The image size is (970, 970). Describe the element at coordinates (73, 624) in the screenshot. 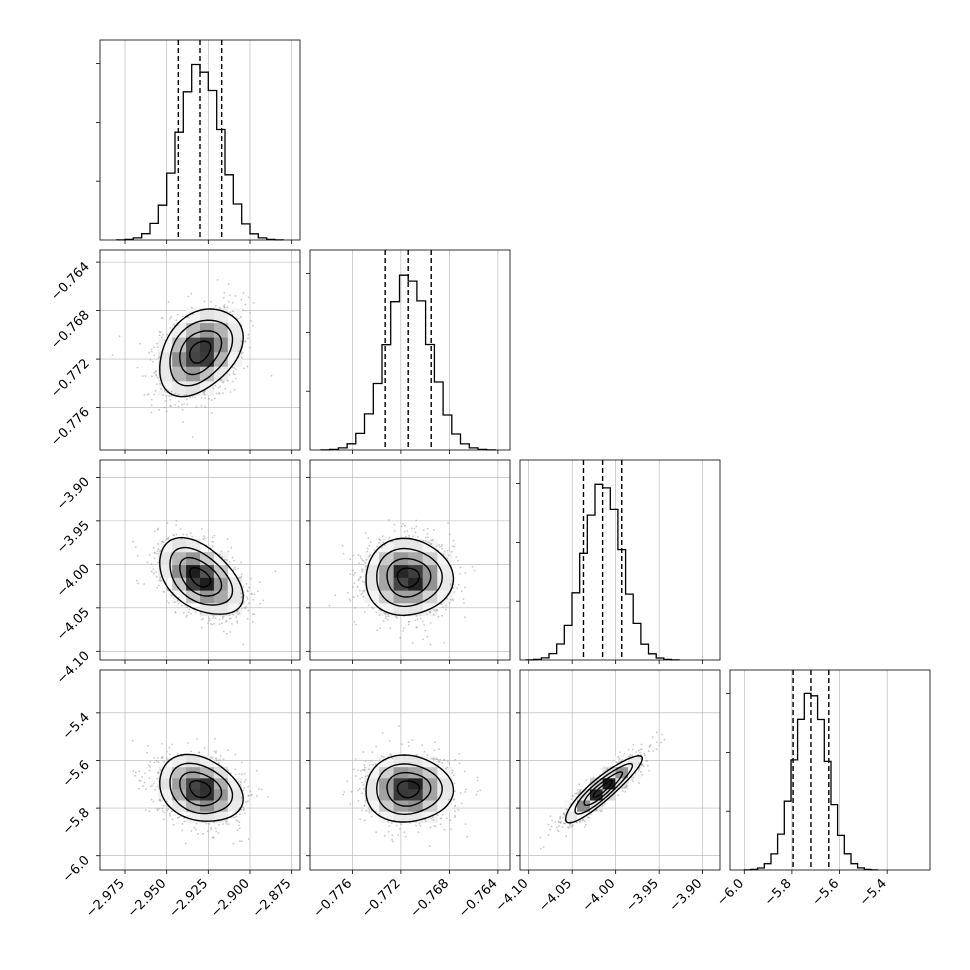

I see `y-tick-label: −4.05` at that location.